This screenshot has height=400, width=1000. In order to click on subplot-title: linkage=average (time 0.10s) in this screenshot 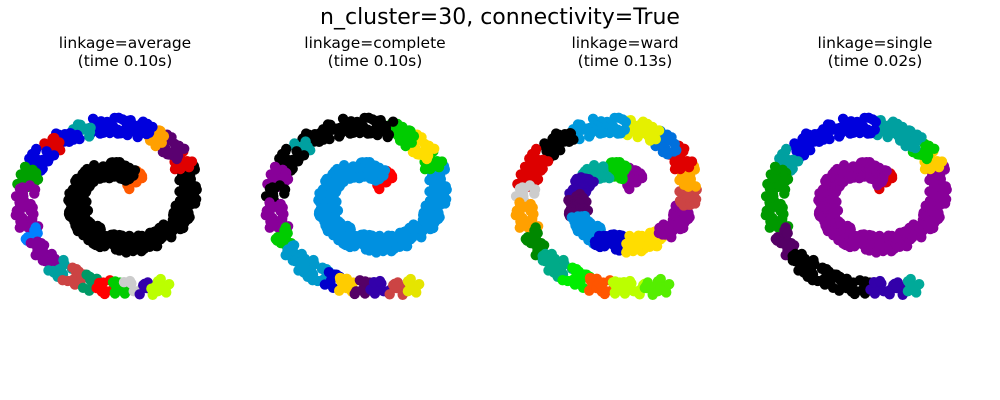, I will do `click(125, 52)`.